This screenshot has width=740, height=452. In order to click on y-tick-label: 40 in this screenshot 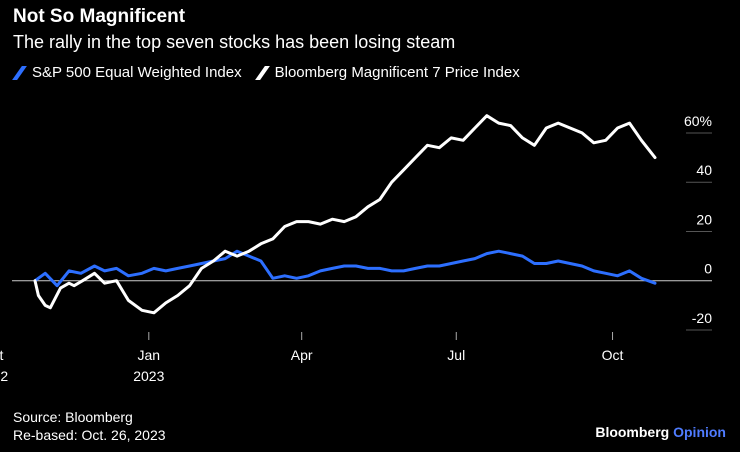, I will do `click(704, 170)`.